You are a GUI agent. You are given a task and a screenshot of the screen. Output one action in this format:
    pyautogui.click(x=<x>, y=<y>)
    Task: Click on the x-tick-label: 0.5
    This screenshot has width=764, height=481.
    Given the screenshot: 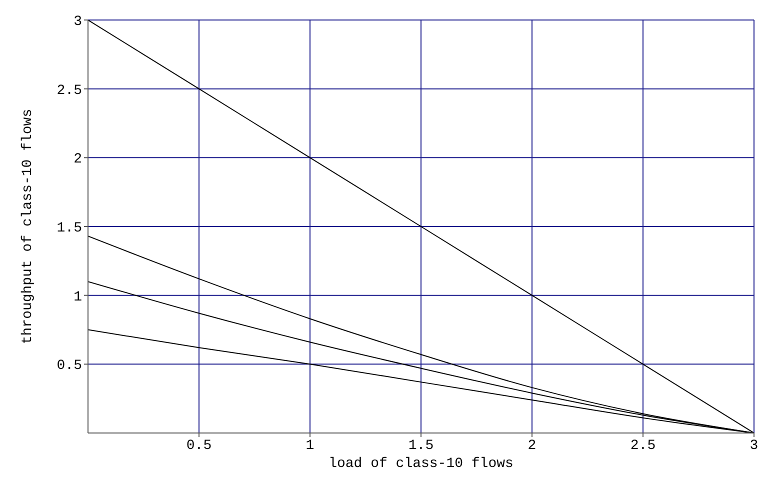 What is the action you would take?
    pyautogui.click(x=199, y=446)
    